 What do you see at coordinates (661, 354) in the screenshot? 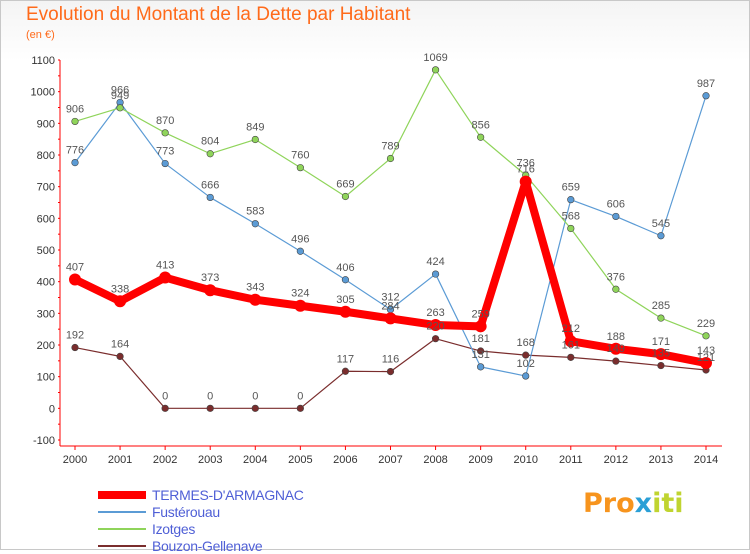
I see `data-label: 135` at bounding box center [661, 354].